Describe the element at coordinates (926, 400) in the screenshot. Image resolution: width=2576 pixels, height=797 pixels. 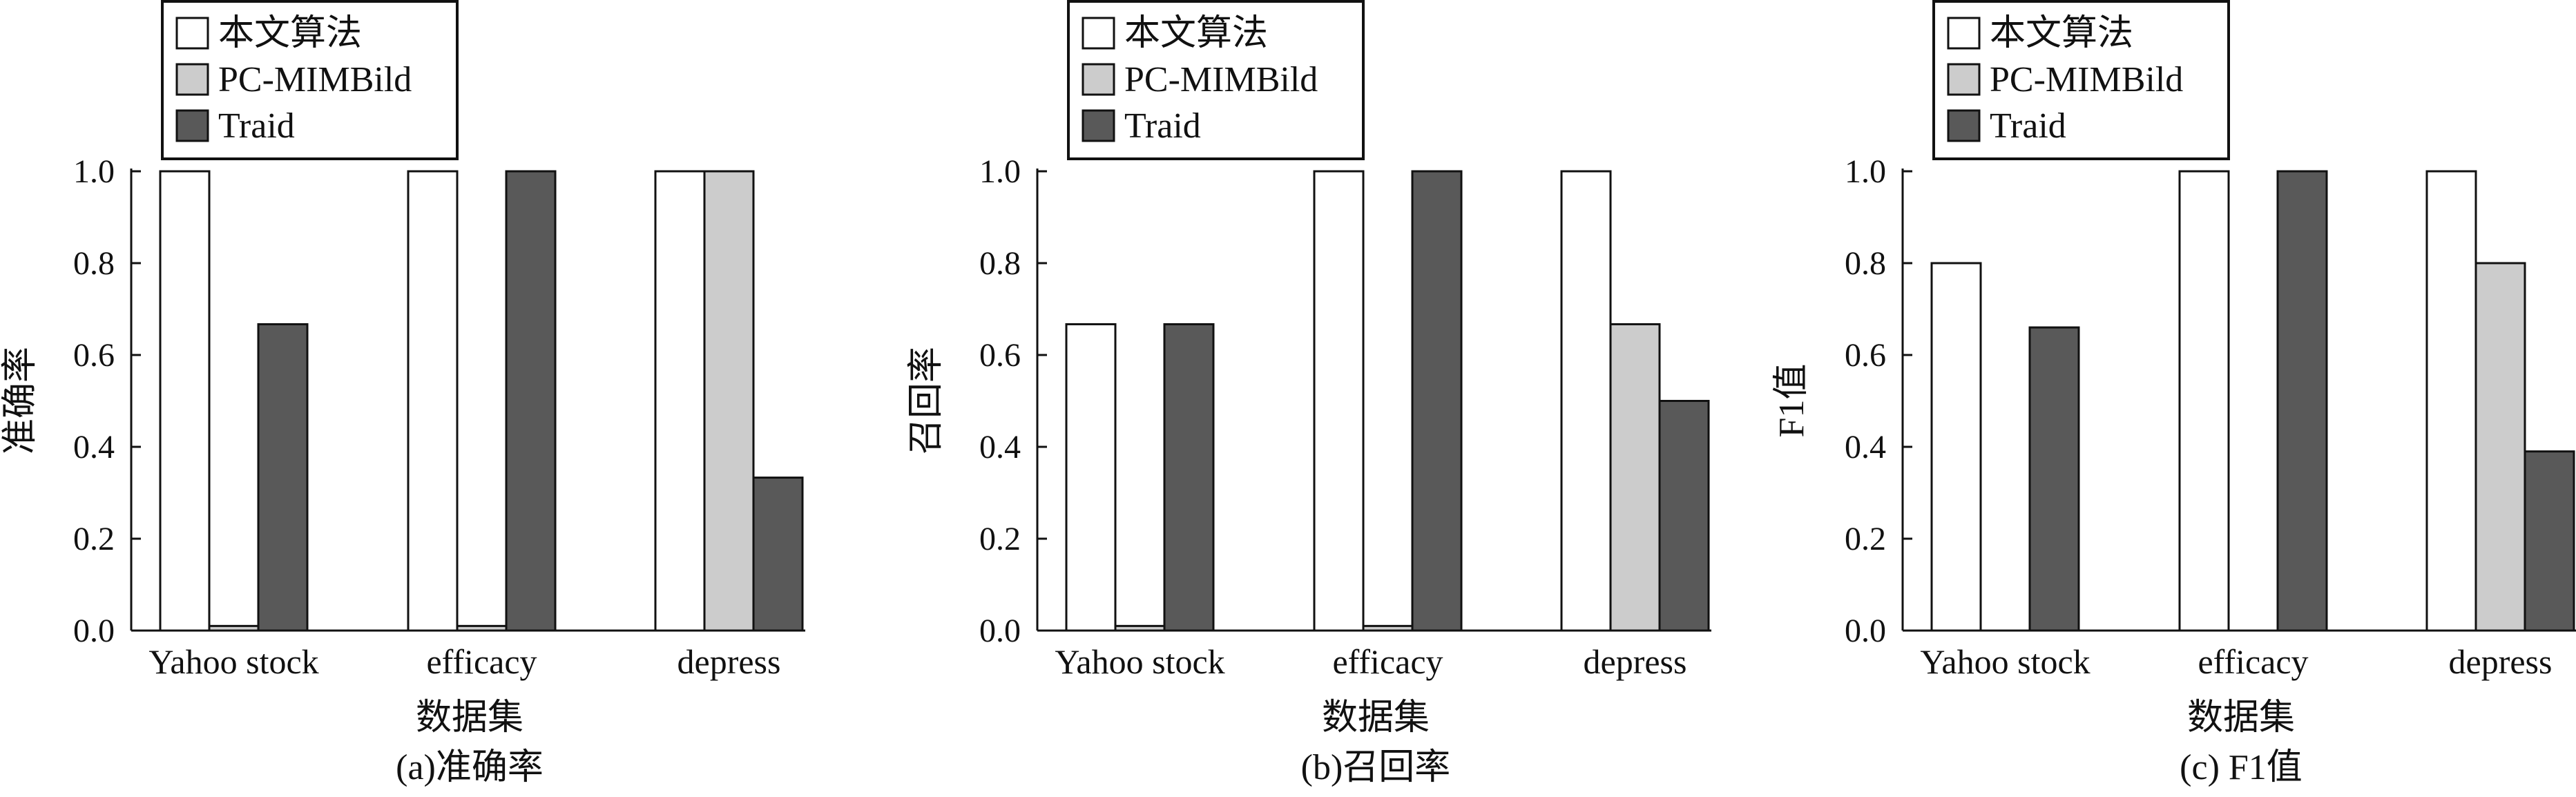
I see `y-axis-title: 召回率` at that location.